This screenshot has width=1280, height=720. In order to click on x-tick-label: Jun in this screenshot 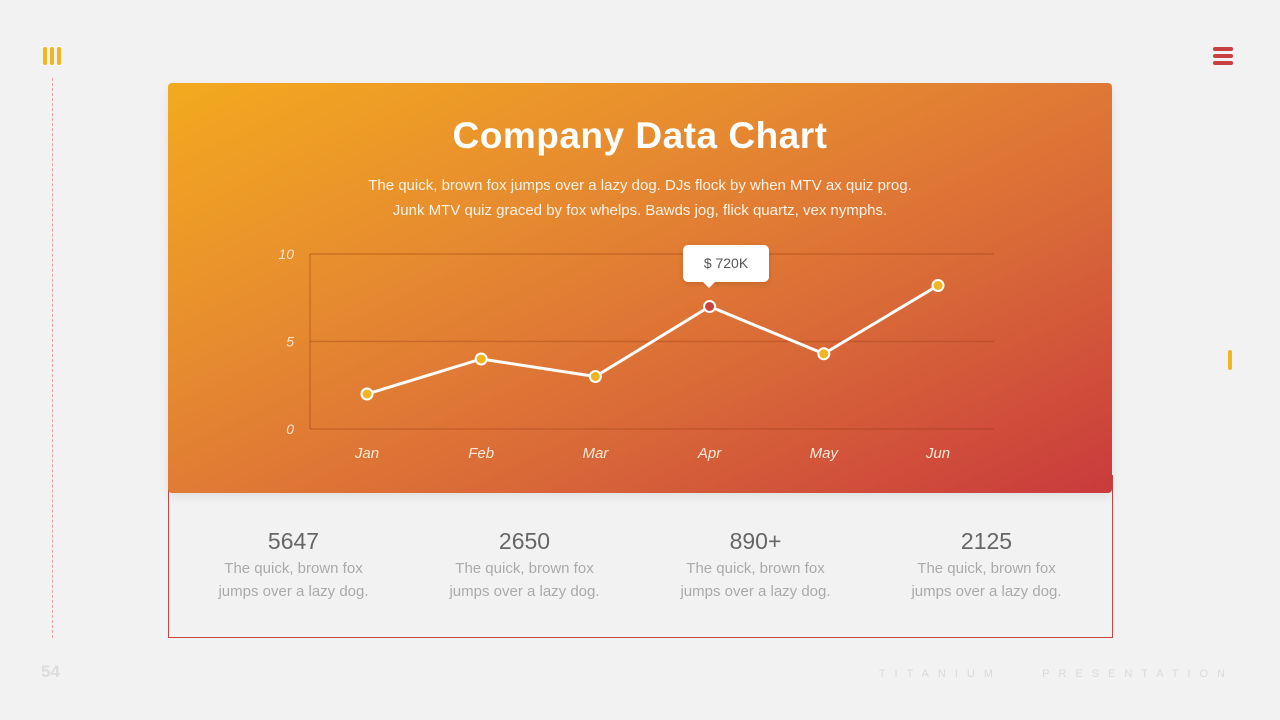, I will do `click(937, 453)`.